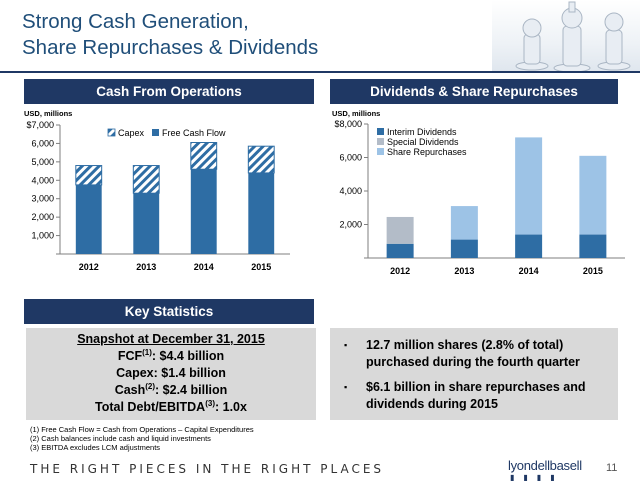  Describe the element at coordinates (170, 47) in the screenshot. I see `page-title-line-2: Share Repurchases & Dividends` at that location.